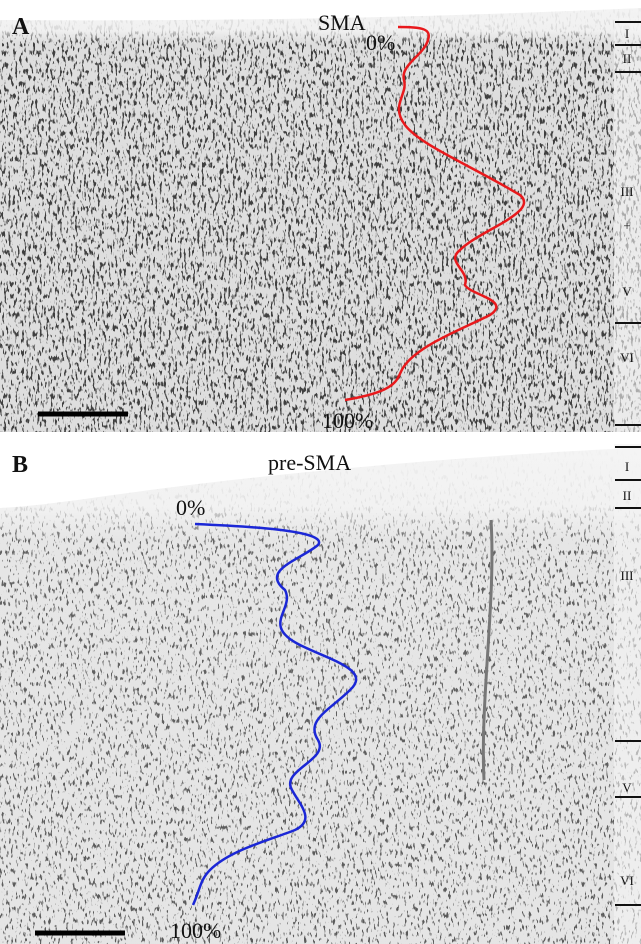 Image resolution: width=641 pixels, height=944 pixels. Describe the element at coordinates (320, 436) in the screenshot. I see `panel-gap` at that location.